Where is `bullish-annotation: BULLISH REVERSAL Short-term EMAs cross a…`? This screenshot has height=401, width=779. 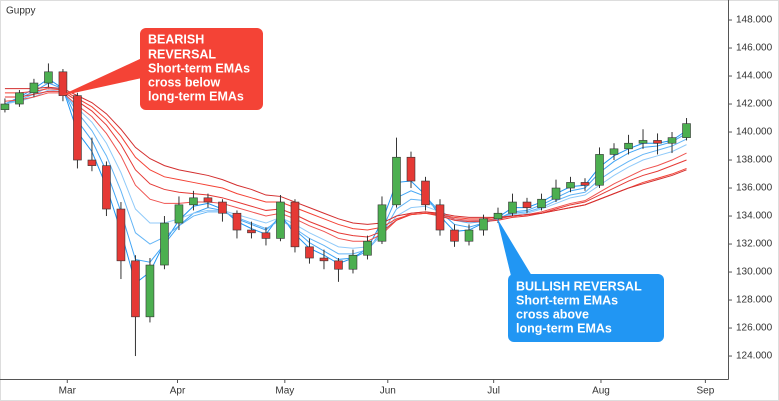 bullish-annotation: BULLISH REVERSAL Short-term EMAs cross a… is located at coordinates (580, 280).